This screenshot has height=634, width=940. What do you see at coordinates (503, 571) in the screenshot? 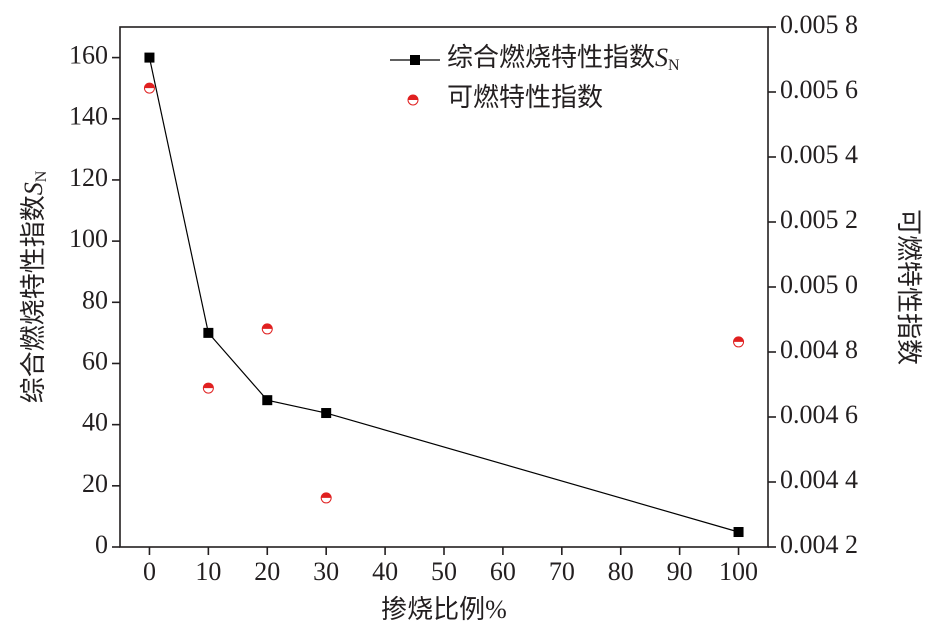
I see `x-tick-label: 60` at bounding box center [503, 571].